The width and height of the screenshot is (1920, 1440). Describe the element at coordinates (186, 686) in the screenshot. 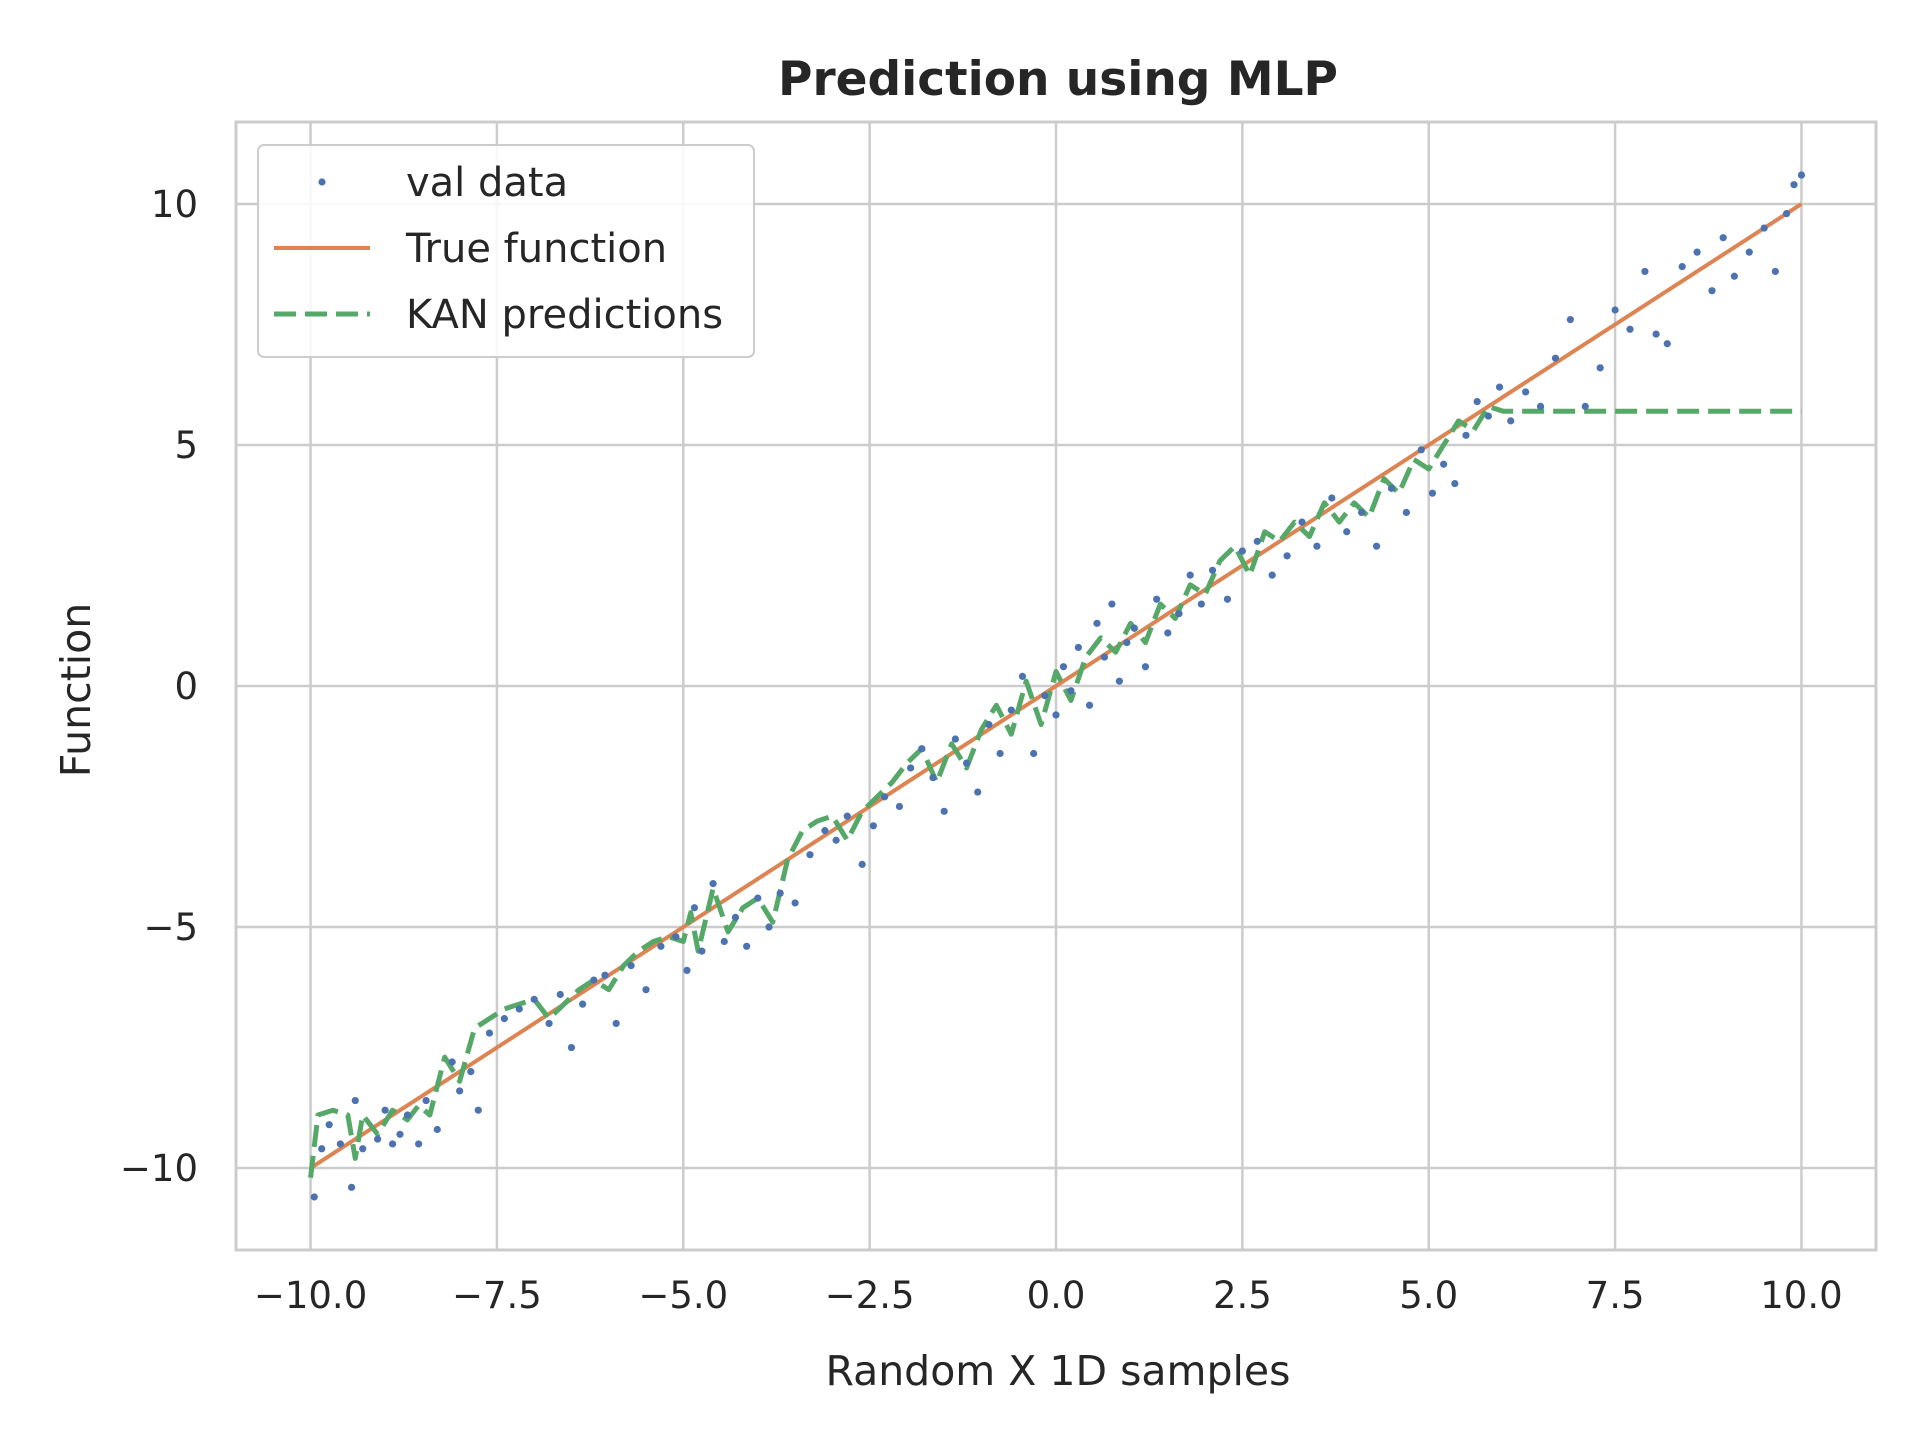

I see `y-tick-label: 0` at that location.